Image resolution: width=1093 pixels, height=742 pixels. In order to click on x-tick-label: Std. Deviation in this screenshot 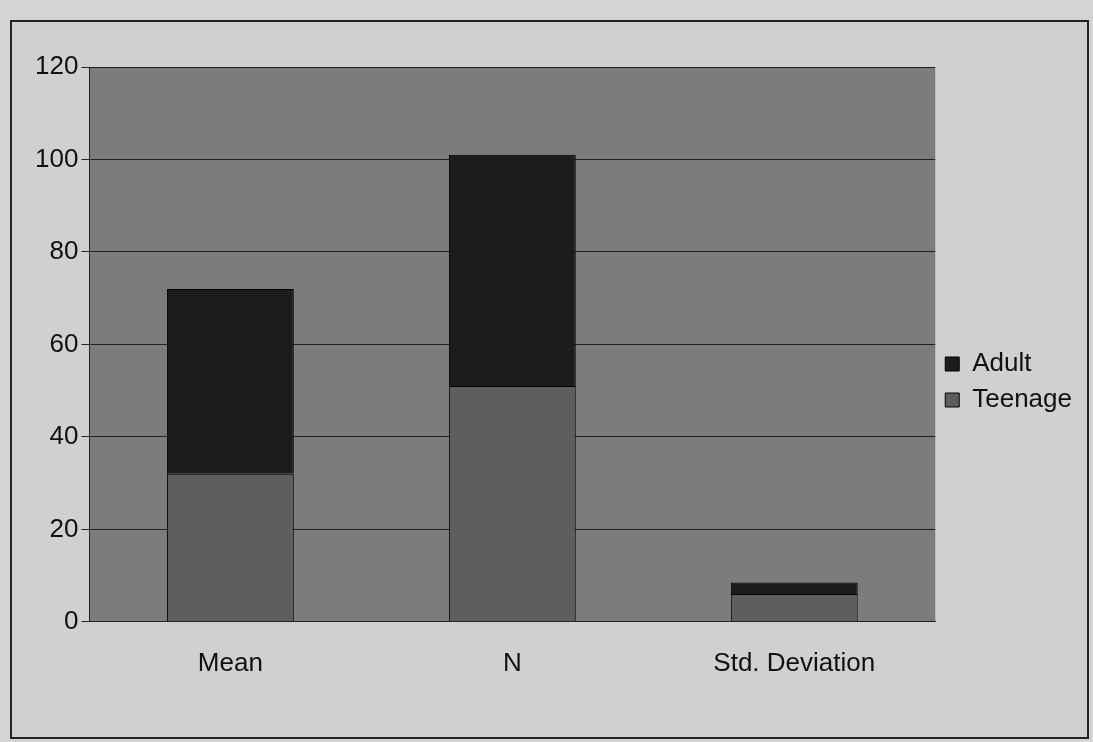, I will do `click(794, 661)`.